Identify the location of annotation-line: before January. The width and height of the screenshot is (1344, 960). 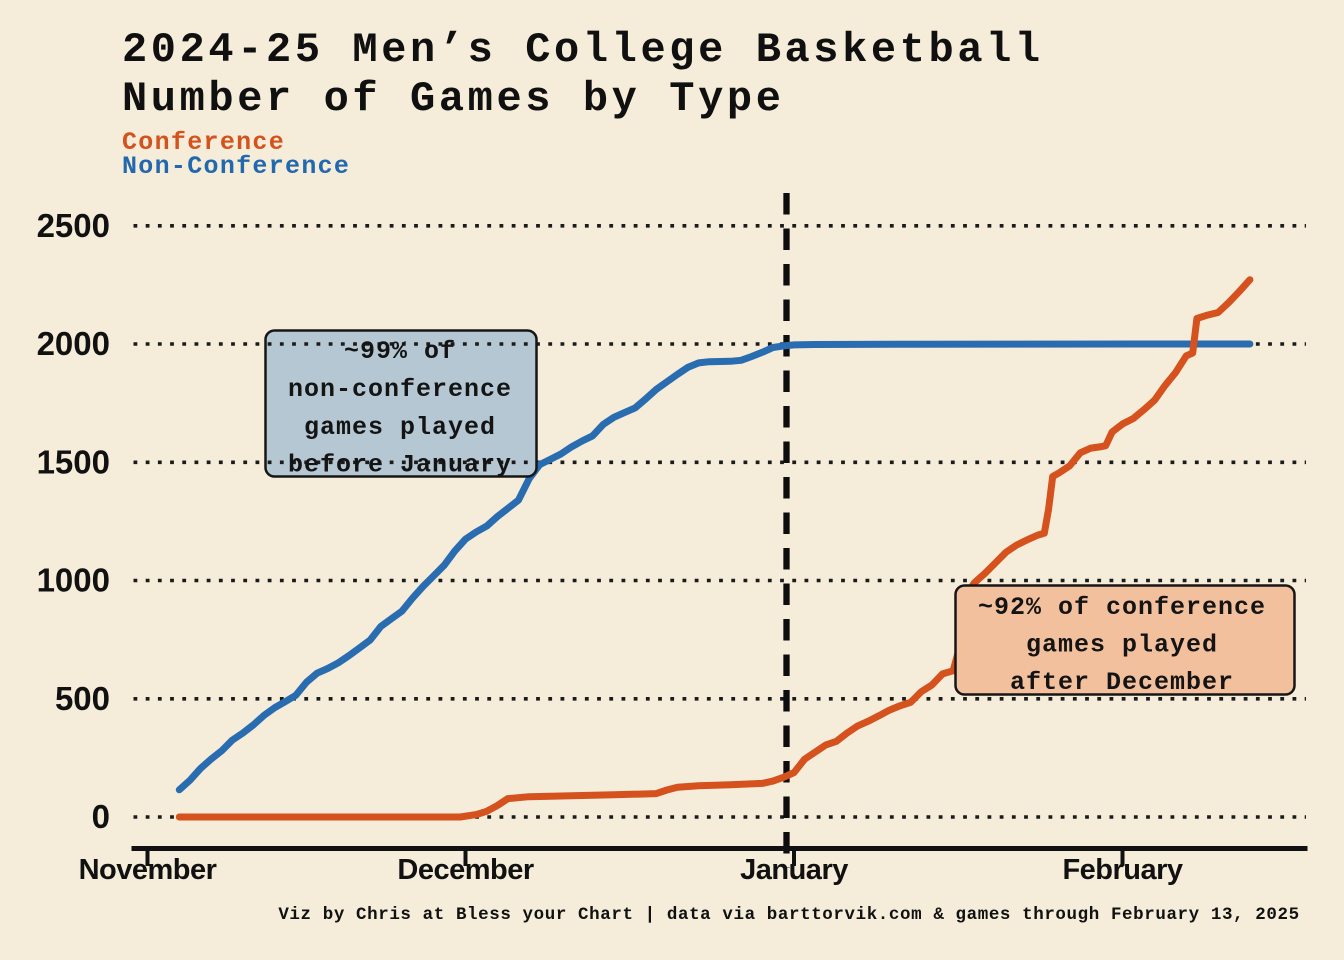
(400, 465).